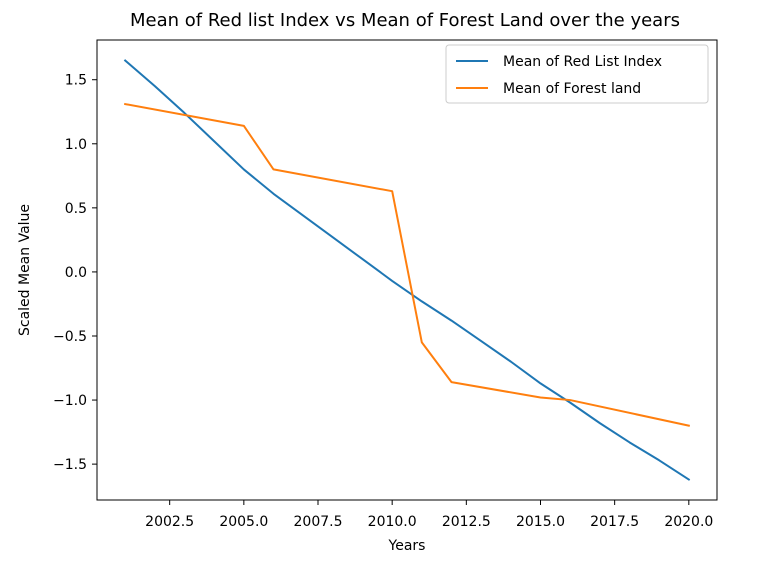 The width and height of the screenshot is (778, 567). What do you see at coordinates (582, 62) in the screenshot?
I see `legend-label-1: Mean of Red List Index` at bounding box center [582, 62].